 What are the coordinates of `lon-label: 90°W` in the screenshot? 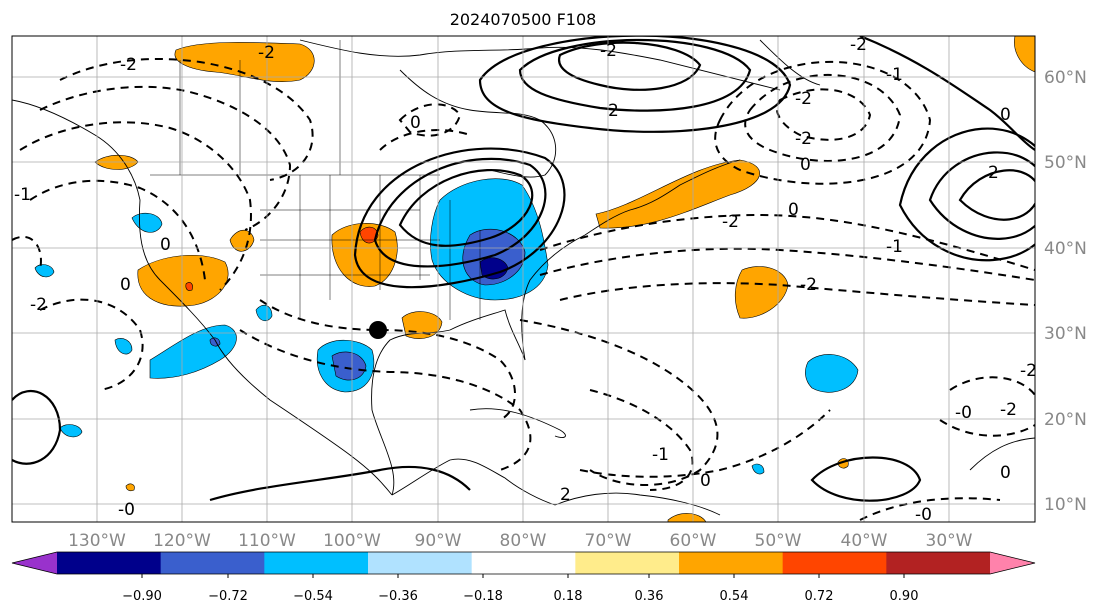 It's located at (438, 541).